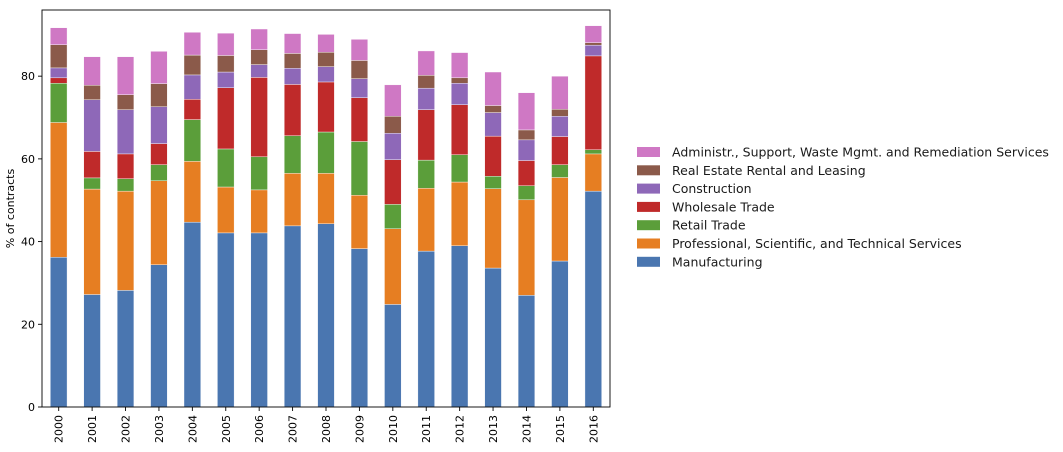 This screenshot has width=1063, height=452. Describe the element at coordinates (593, 429) in the screenshot. I see `x-tick-label: 2016` at that location.